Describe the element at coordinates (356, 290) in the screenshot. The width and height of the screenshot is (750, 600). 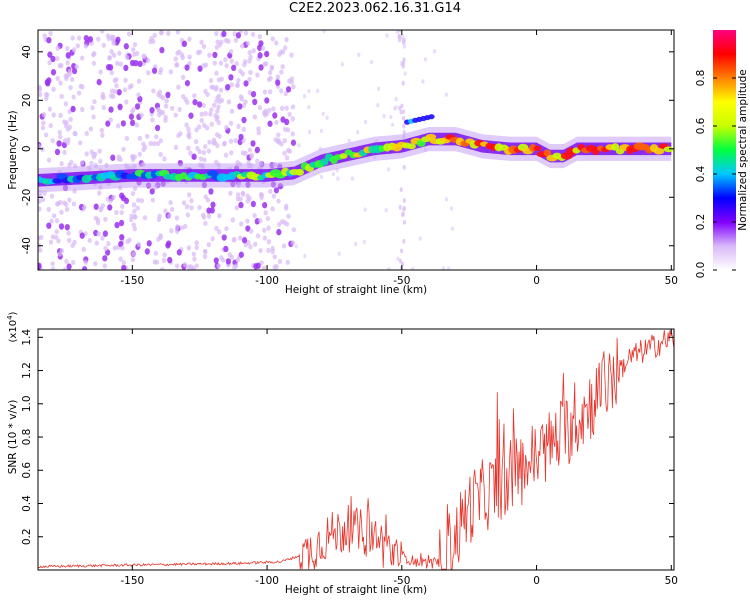
I see `spectrogram-x-label: Height of straight line (km)` at that location.